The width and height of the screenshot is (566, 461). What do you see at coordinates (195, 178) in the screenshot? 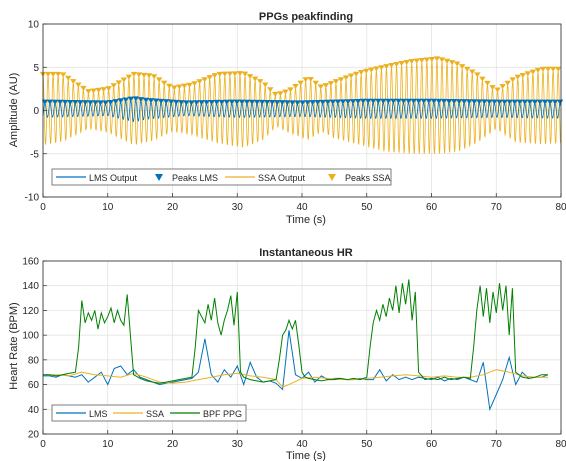
I see `legend-label-peaks-lms: Peaks LMS` at bounding box center [195, 178].